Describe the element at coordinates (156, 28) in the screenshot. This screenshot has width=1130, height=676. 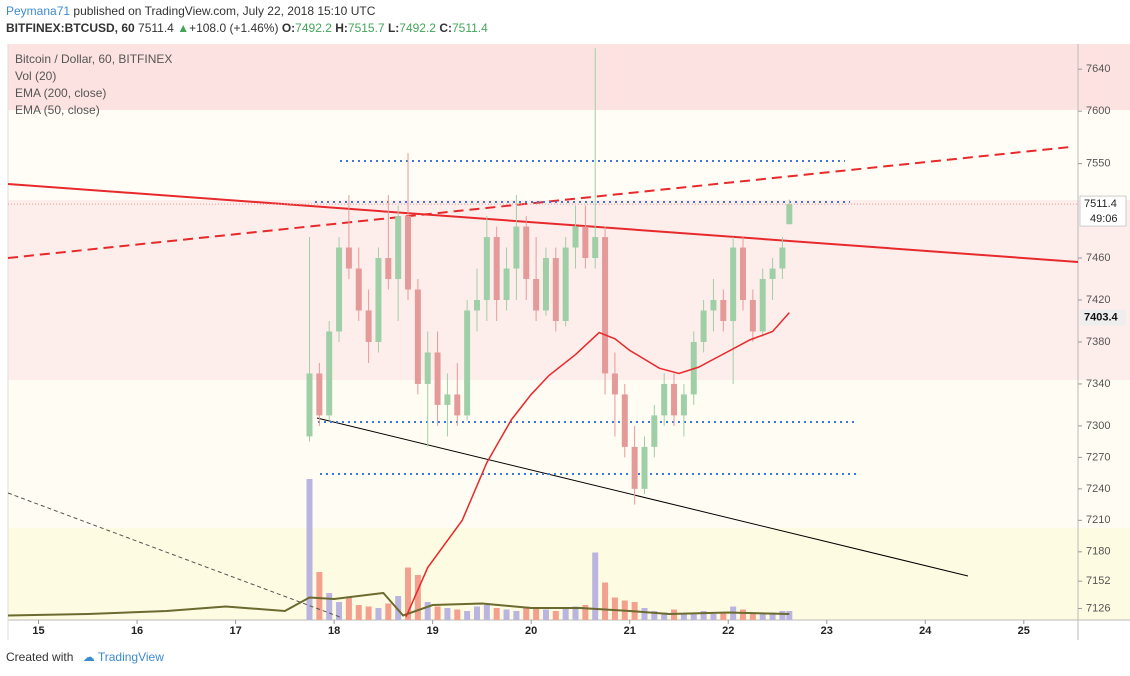
I see `last: 7511.4` at that location.